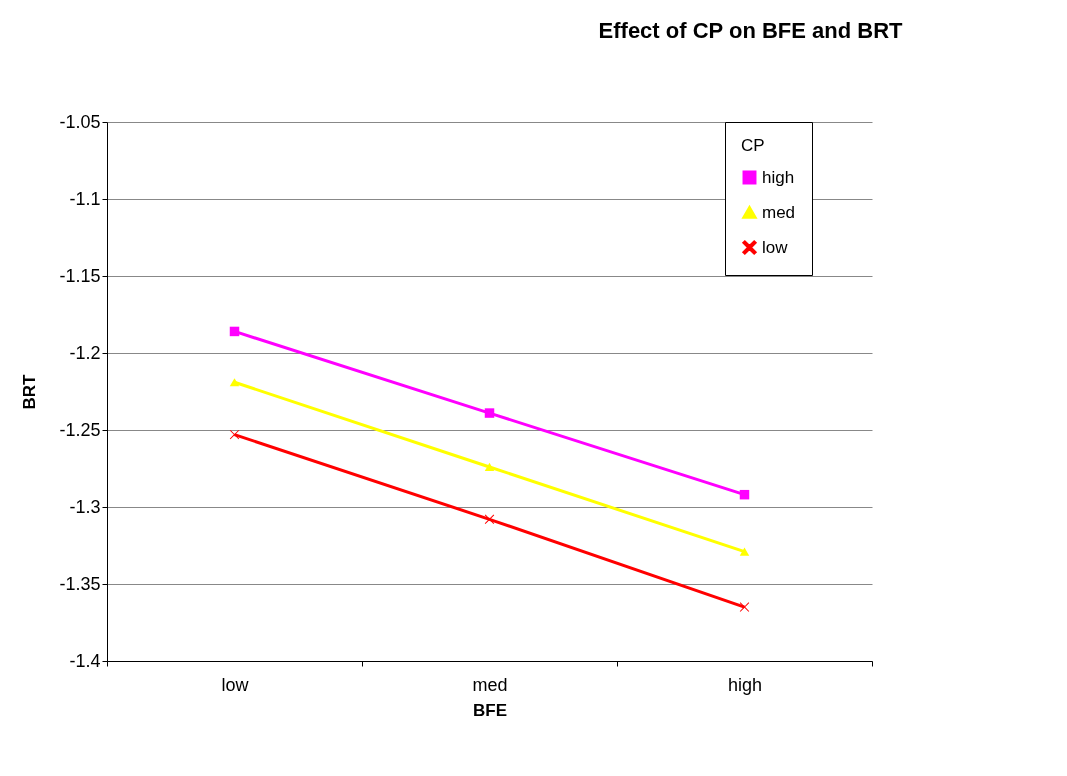 The height and width of the screenshot is (776, 1067). Describe the element at coordinates (80, 583) in the screenshot. I see `y-tick-label: -1.35` at that location.